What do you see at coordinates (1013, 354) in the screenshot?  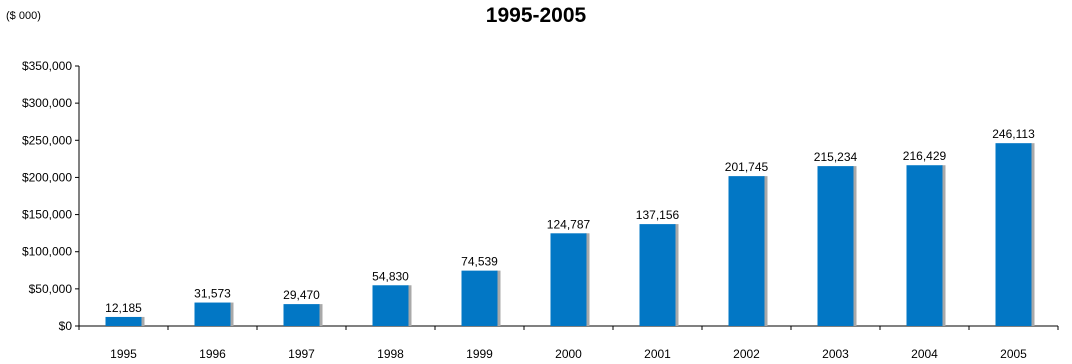 I see `x-tick-label: 2005` at bounding box center [1013, 354].